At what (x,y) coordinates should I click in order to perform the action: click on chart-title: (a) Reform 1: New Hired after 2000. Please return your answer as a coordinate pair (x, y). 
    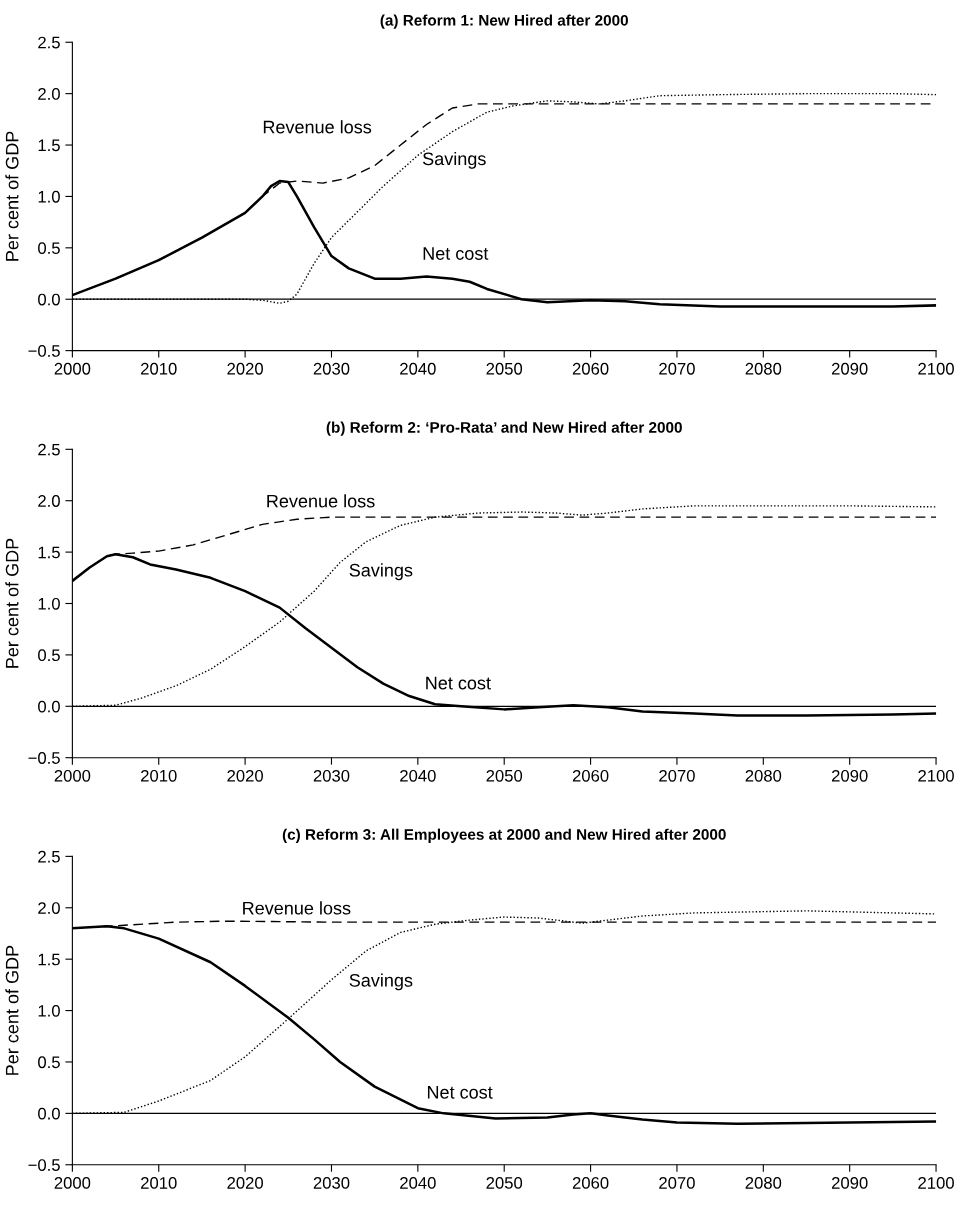
    Looking at the image, I should click on (504, 21).